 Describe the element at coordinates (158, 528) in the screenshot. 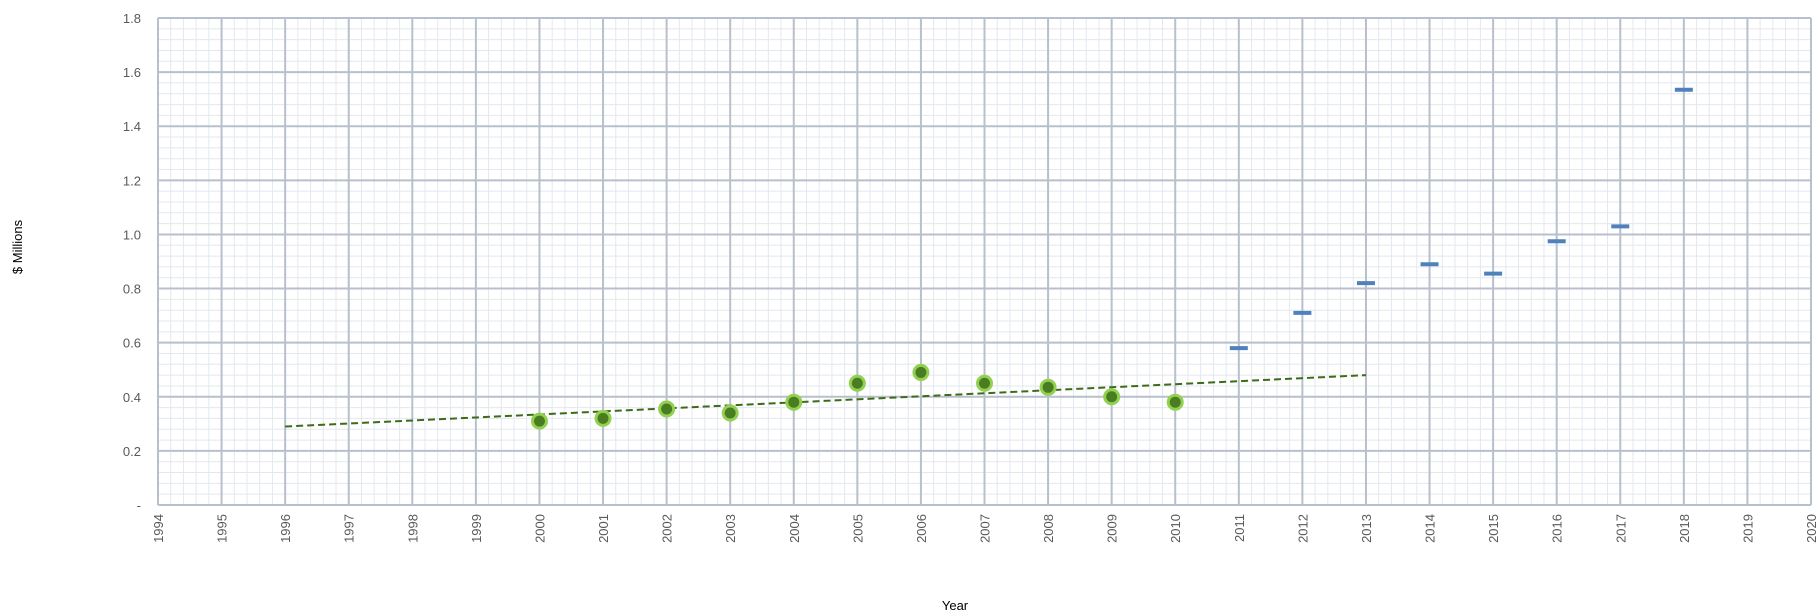

I see `x-tick-label: 1994` at that location.